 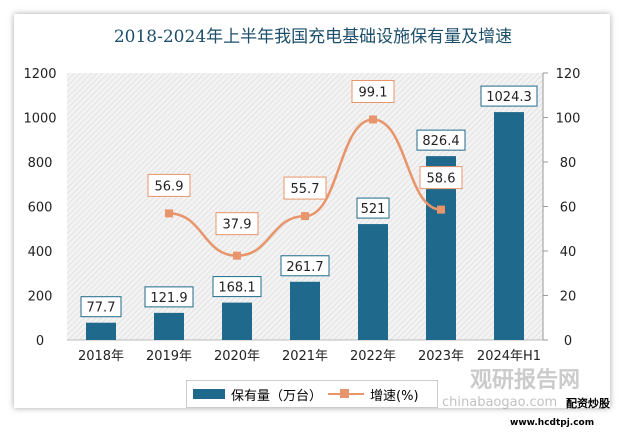 I want to click on x-tick-label: 2023年, so click(x=441, y=356).